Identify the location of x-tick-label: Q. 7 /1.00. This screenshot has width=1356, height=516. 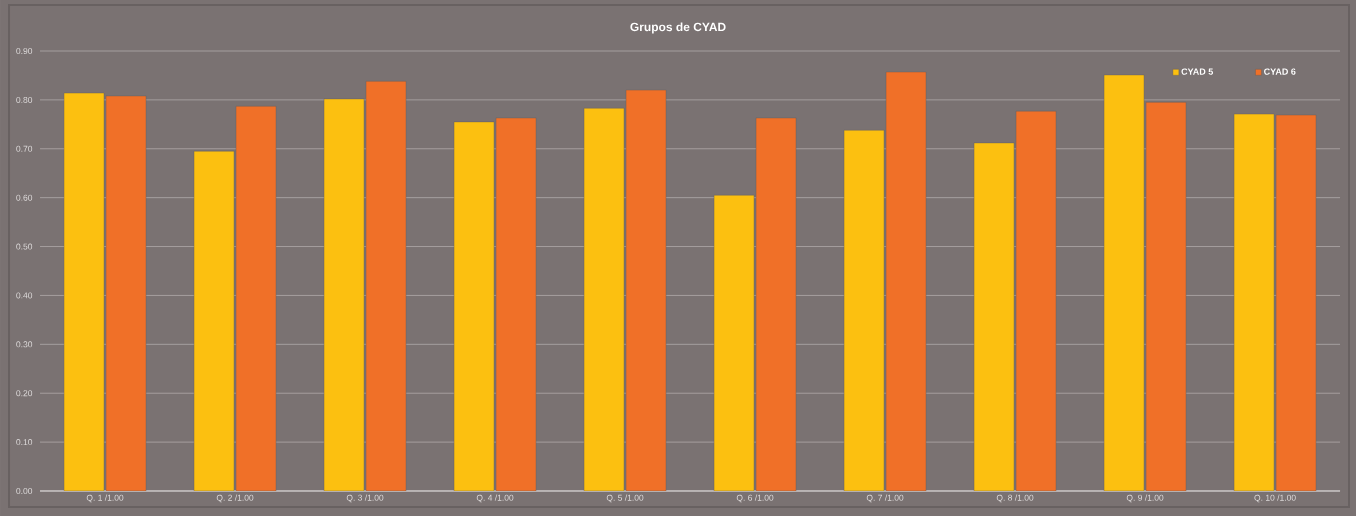
(885, 498).